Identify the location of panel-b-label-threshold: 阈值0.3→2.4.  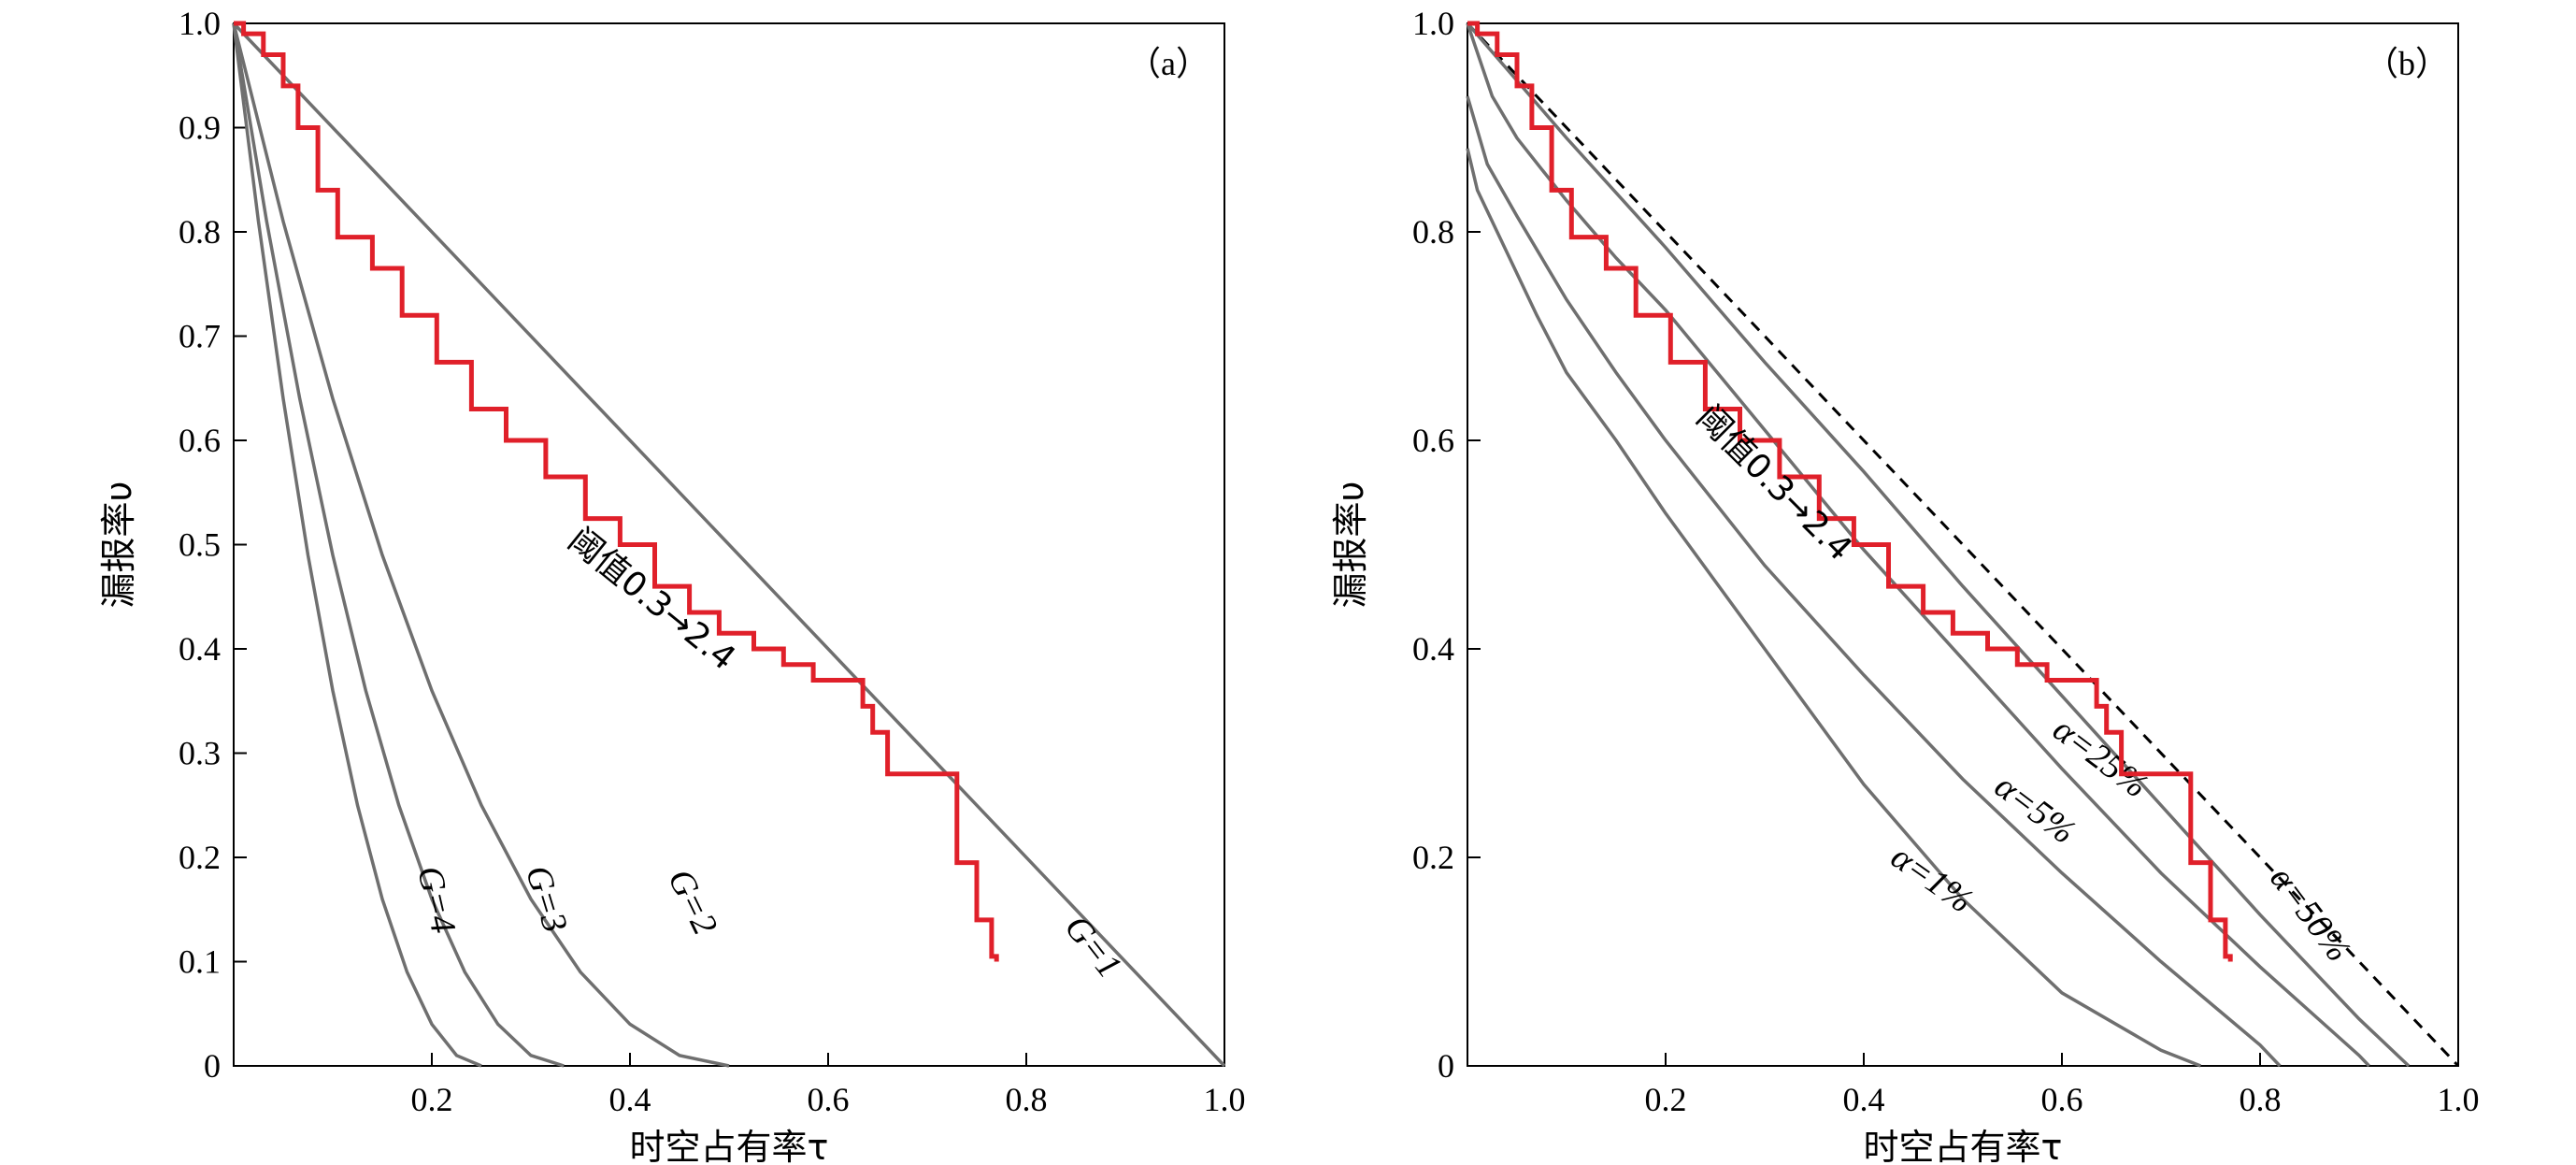
(1774, 483).